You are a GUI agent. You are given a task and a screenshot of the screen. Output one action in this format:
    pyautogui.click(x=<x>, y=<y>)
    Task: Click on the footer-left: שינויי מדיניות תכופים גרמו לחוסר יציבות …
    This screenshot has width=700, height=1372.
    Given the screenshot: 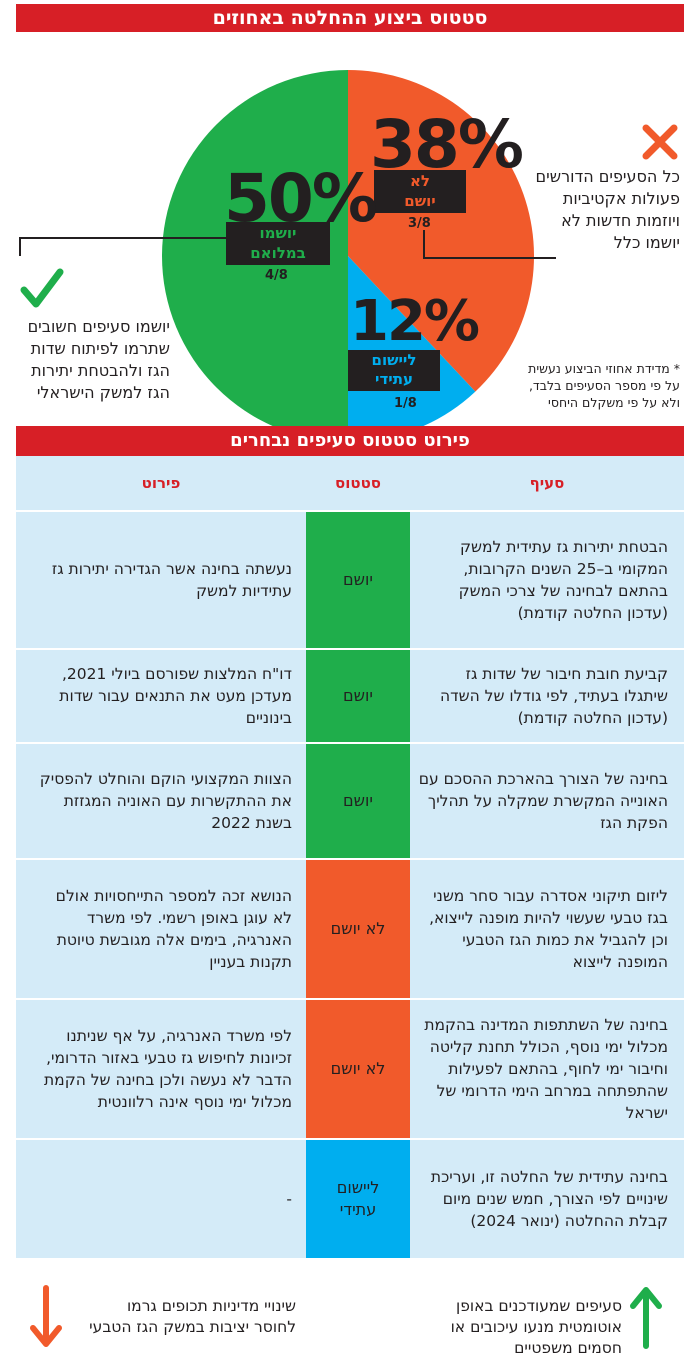 What is the action you would take?
    pyautogui.click(x=181, y=1317)
    